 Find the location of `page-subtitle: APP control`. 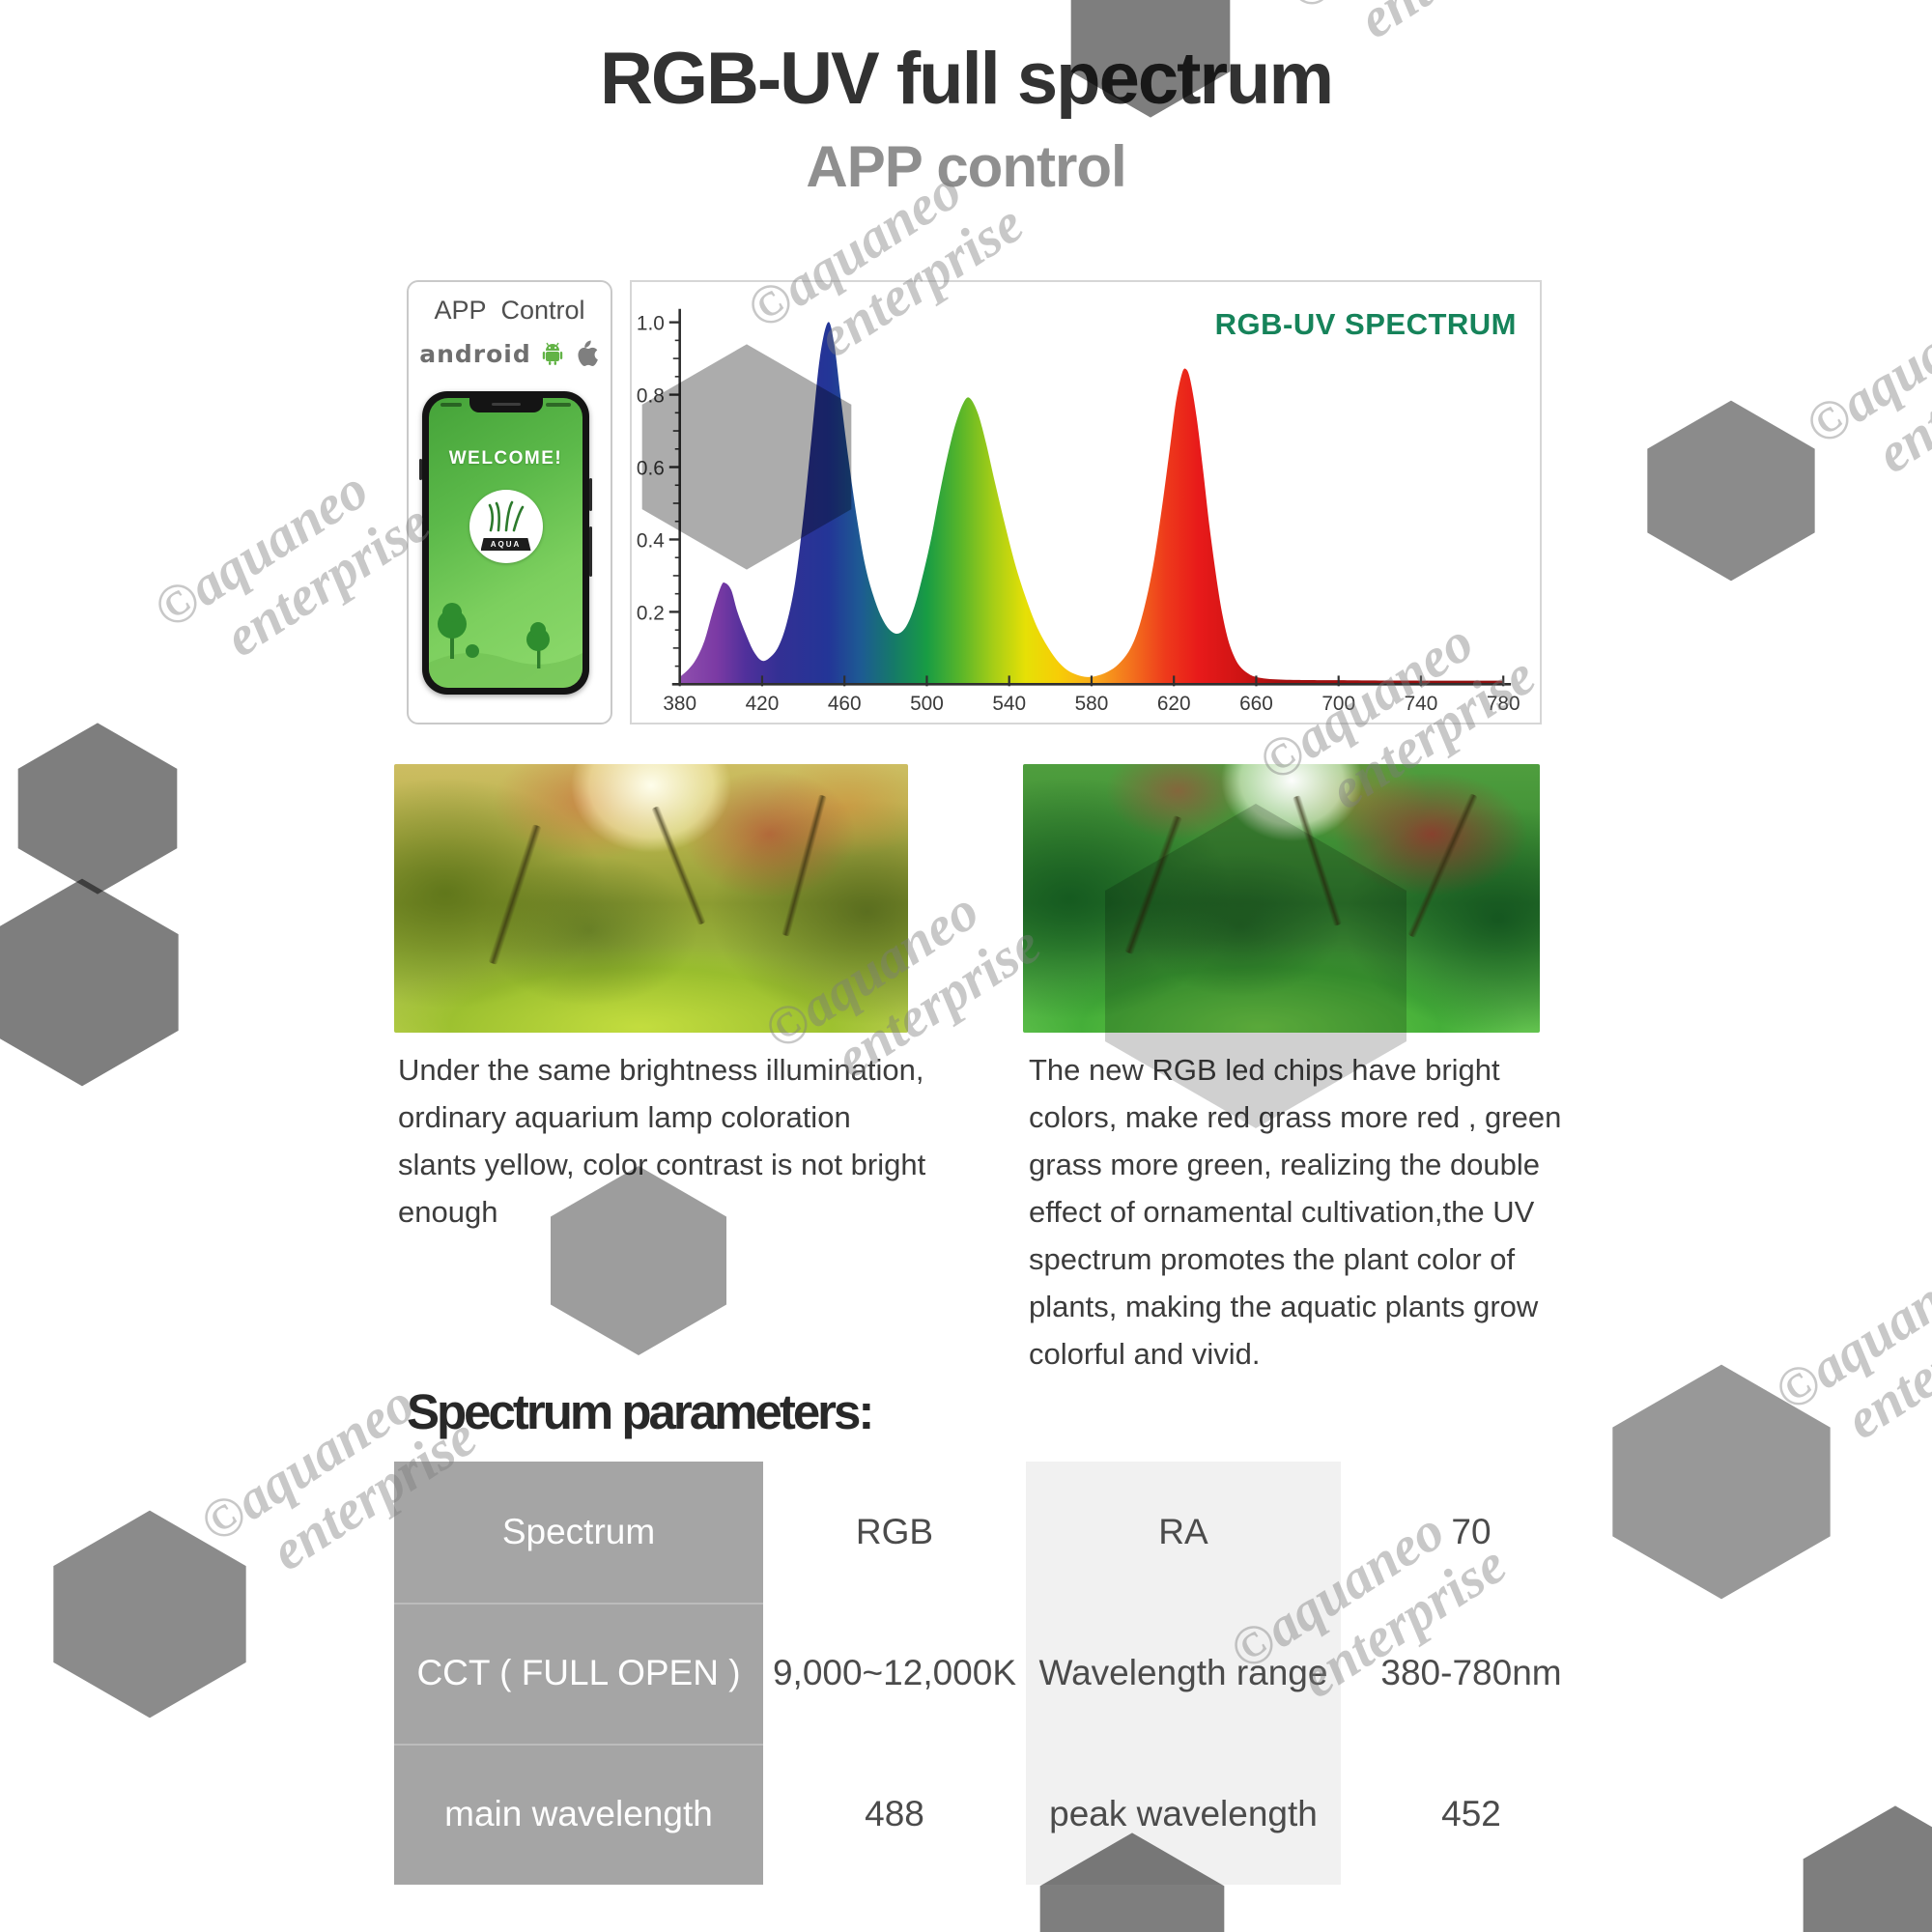

page-subtitle: APP control is located at coordinates (966, 166).